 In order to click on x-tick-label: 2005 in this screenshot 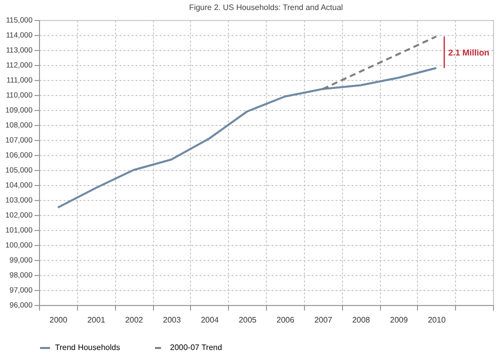, I will do `click(248, 320)`.